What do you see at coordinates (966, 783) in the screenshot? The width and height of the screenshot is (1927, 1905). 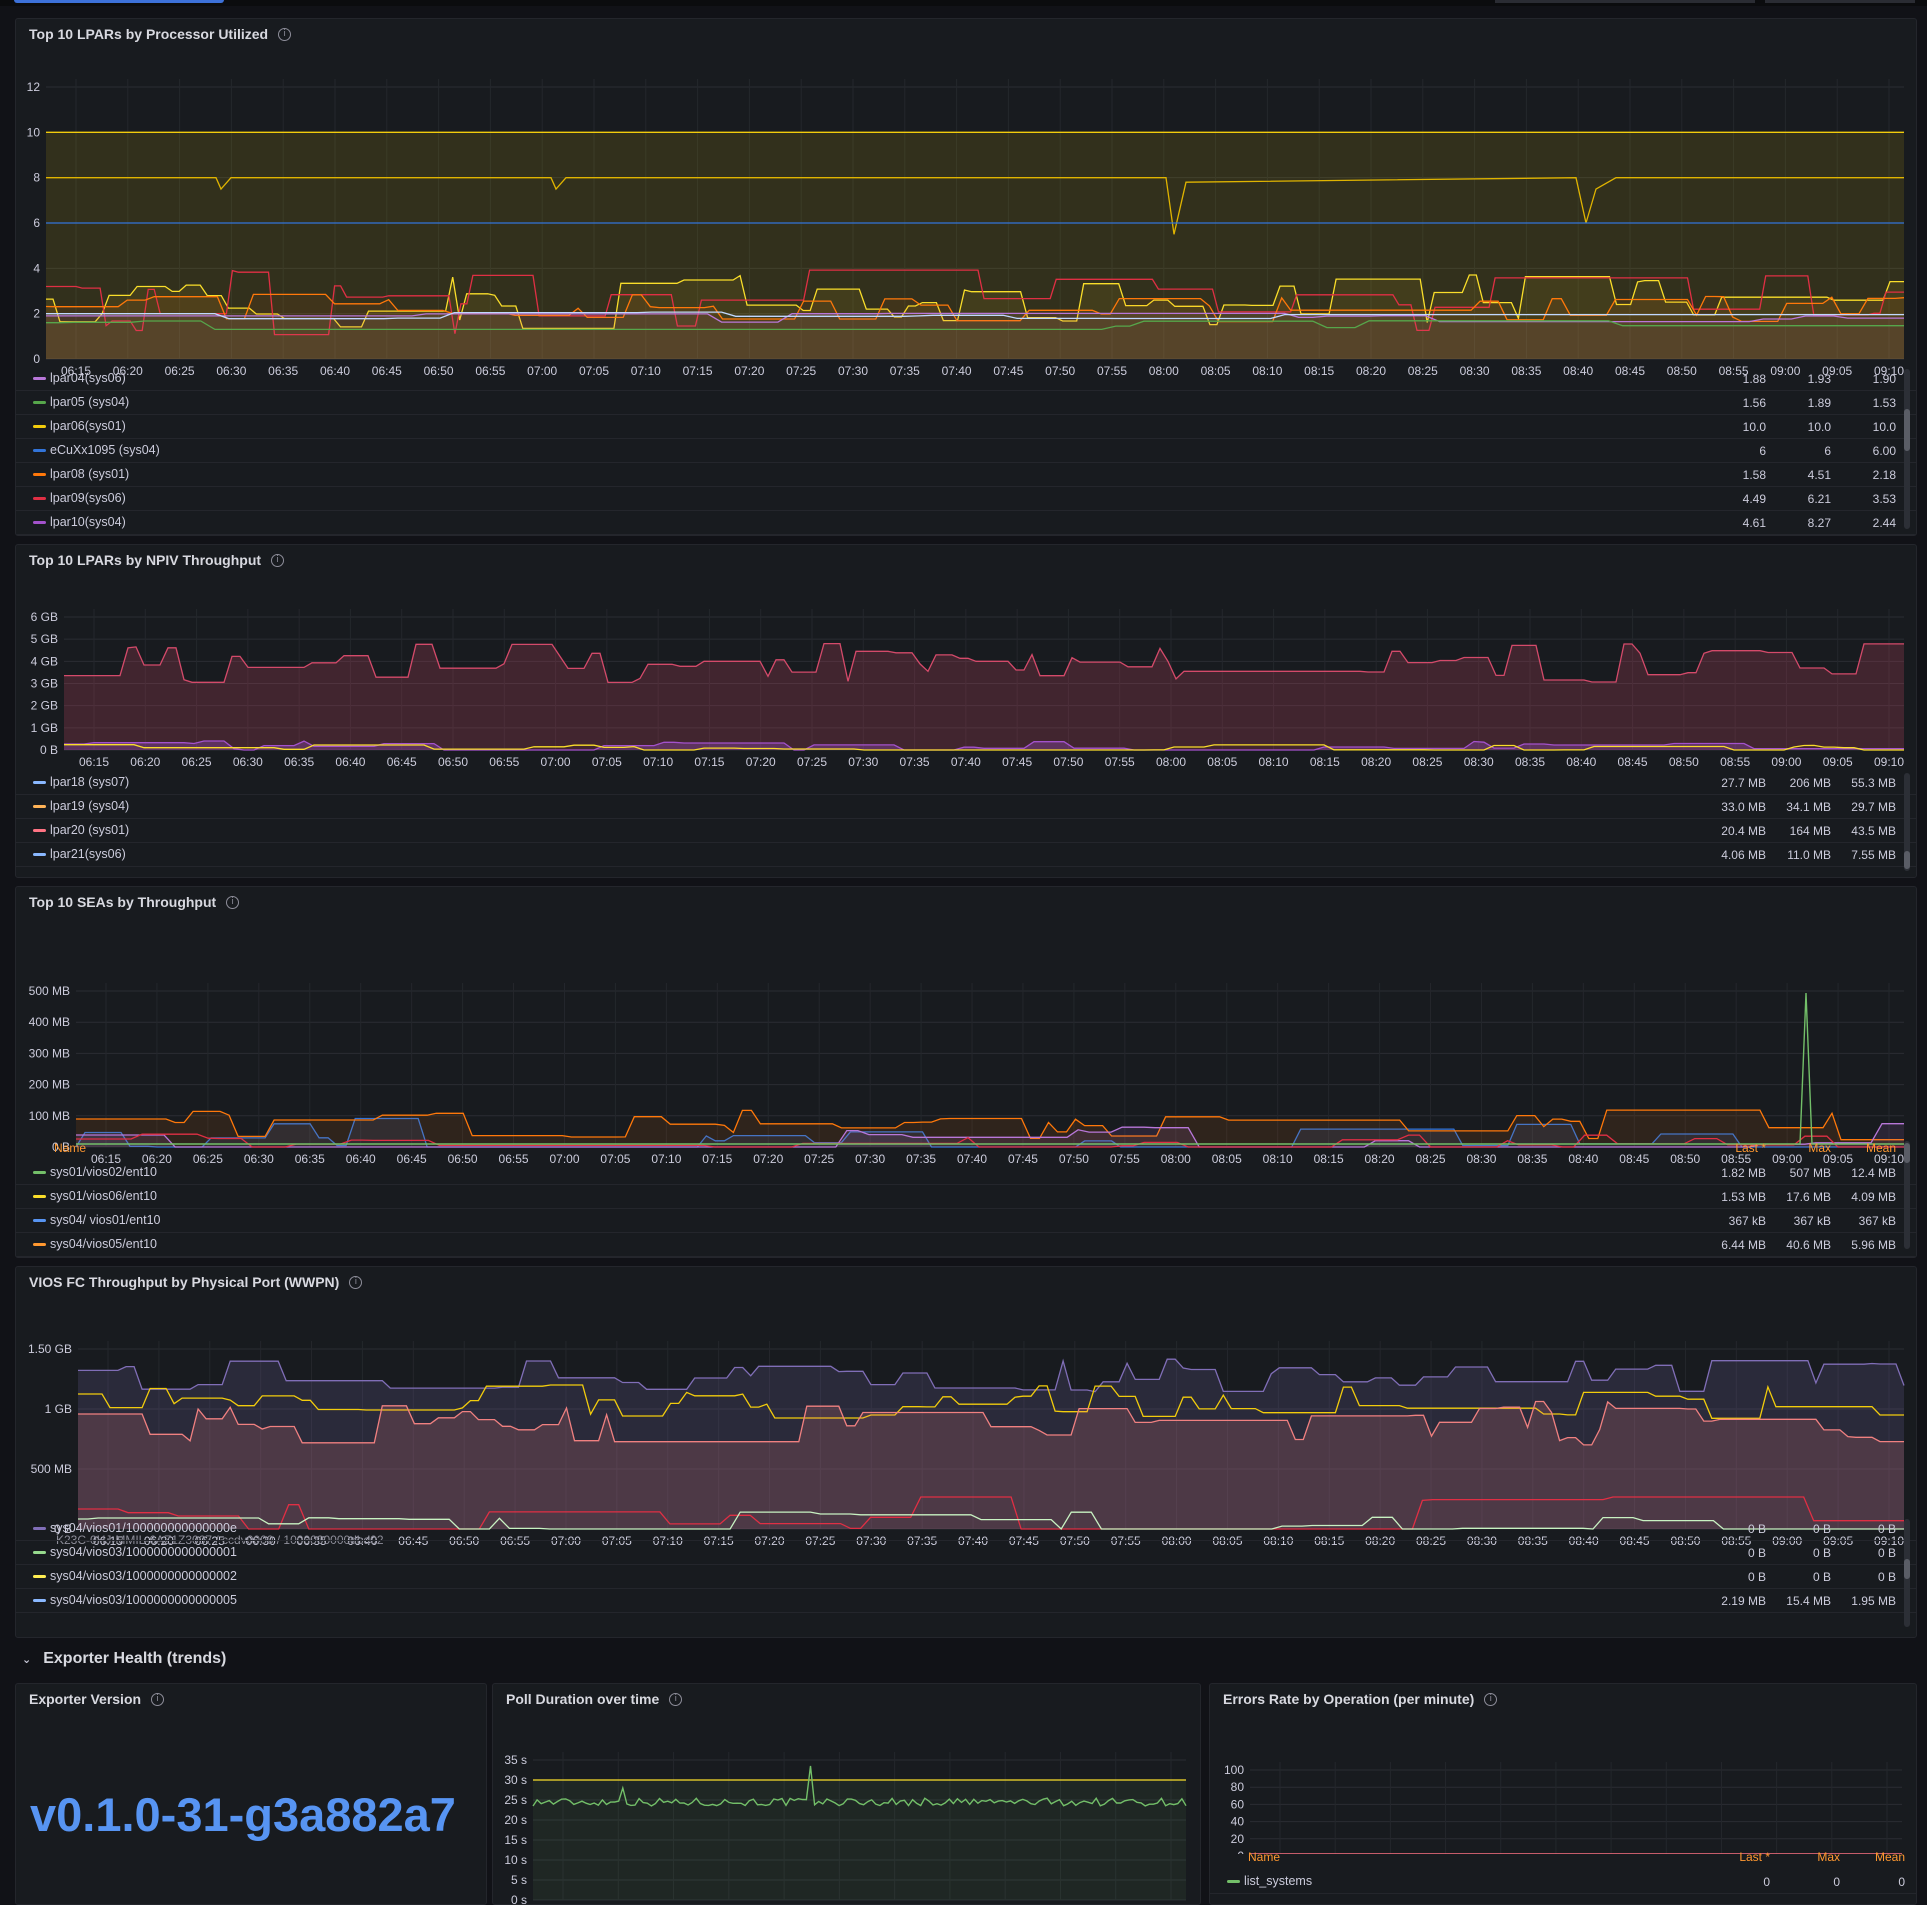 I see `legend-row: lpar18 (sys07) 27.7 MB 206 MB 55.3 MB` at bounding box center [966, 783].